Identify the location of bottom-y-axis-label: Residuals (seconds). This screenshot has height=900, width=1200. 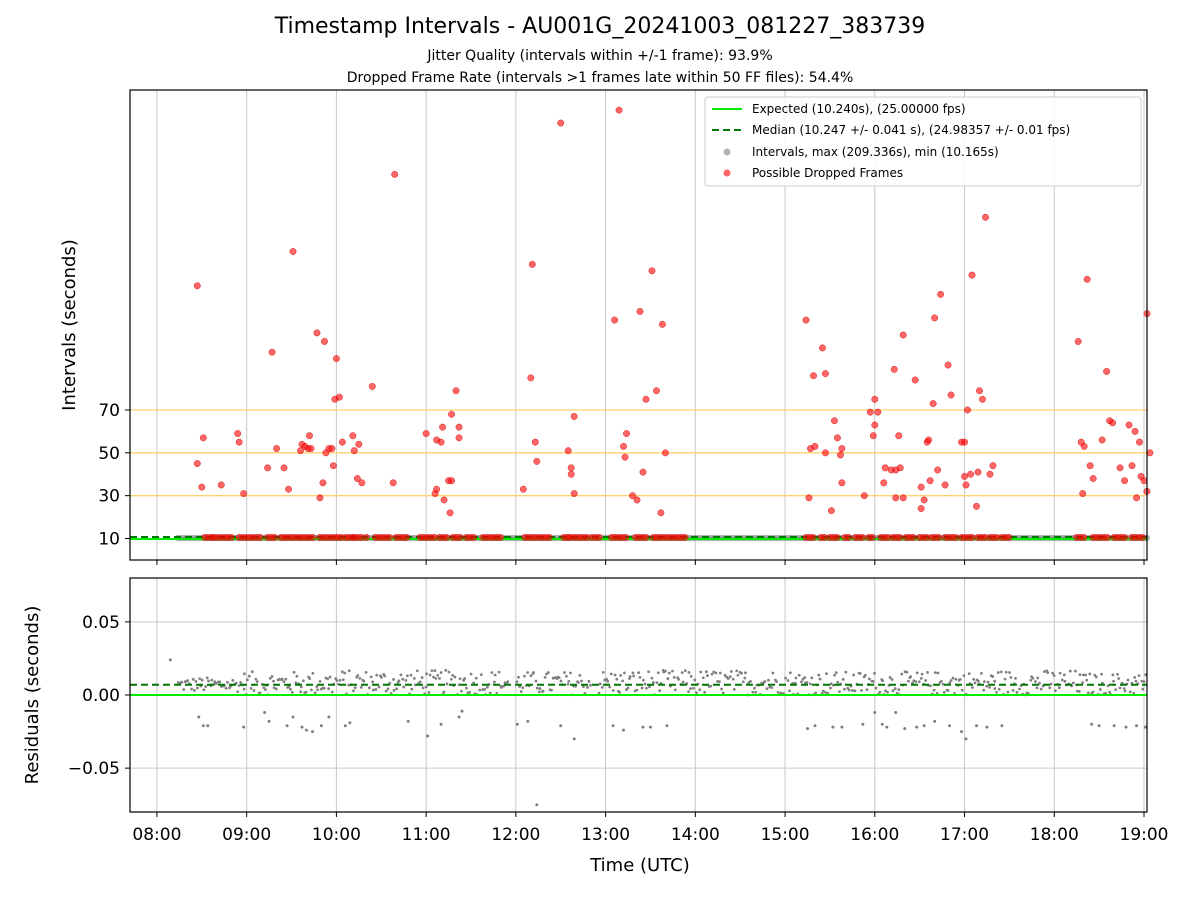
(32, 695).